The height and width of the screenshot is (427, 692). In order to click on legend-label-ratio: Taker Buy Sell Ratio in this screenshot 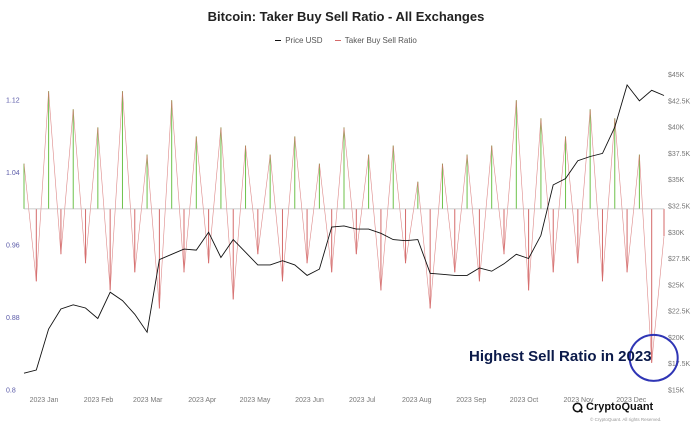, I will do `click(380, 40)`.